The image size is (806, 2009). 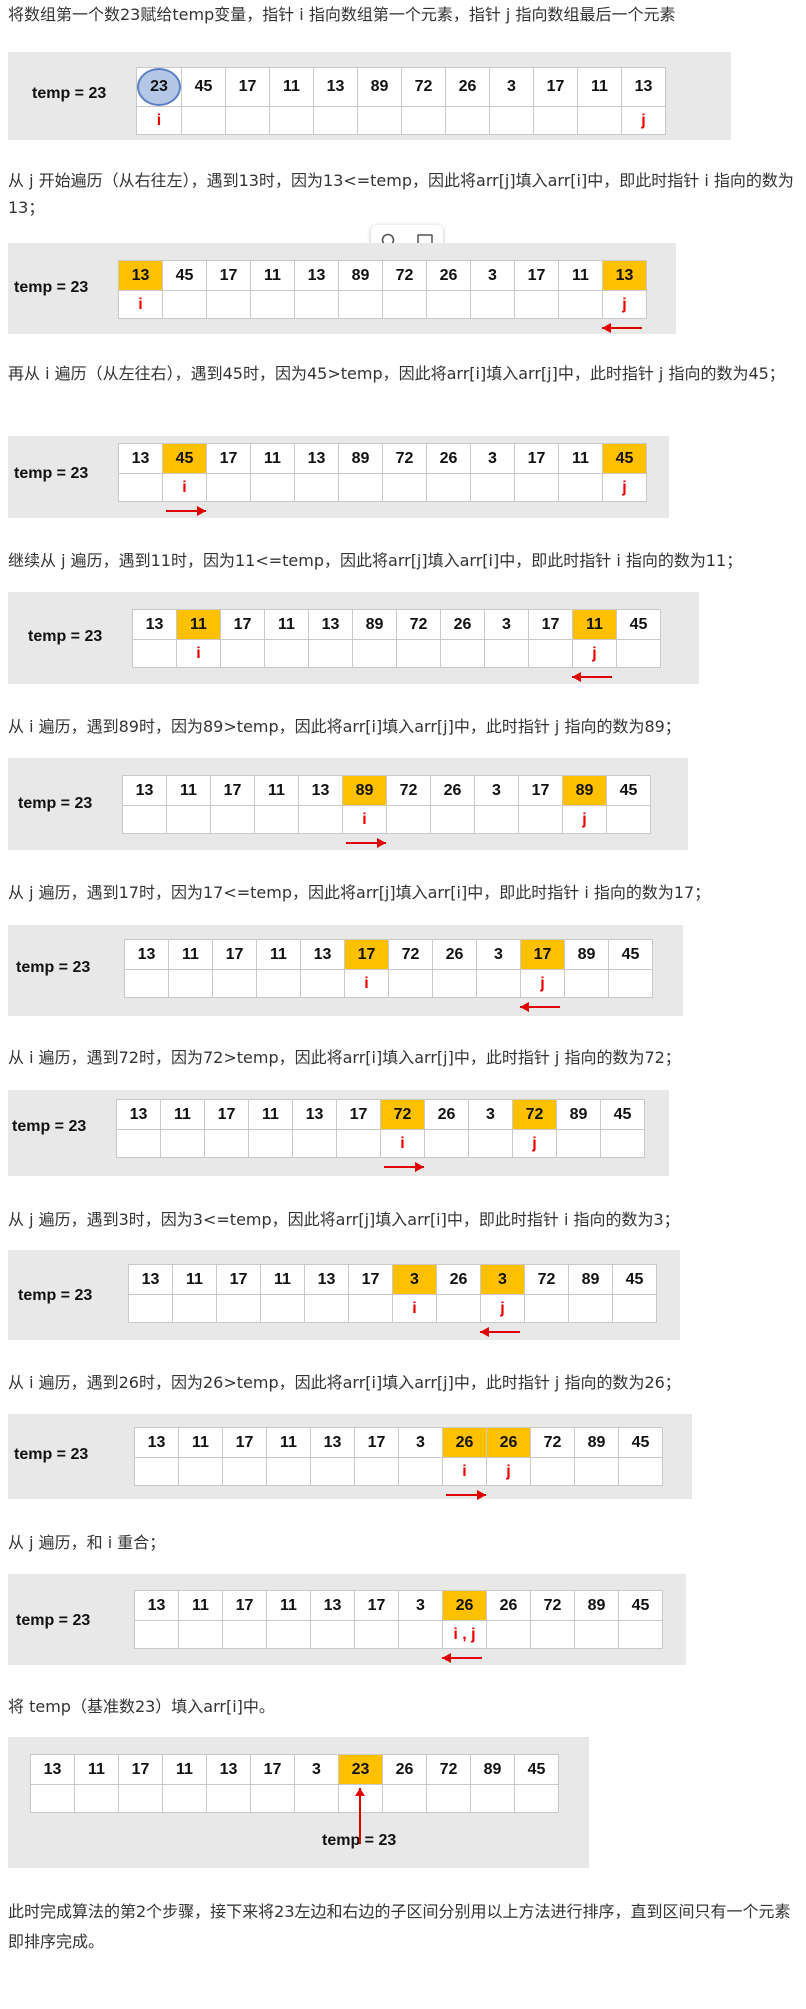 I want to click on value-row: 13 45 17 11 13 89 72 26 3 17 11 13, so click(x=382, y=275).